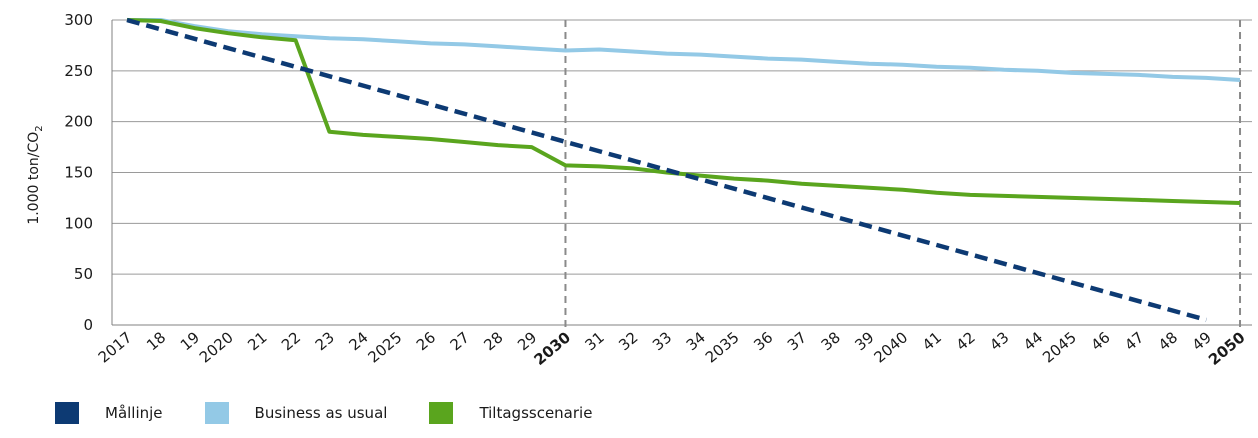 This screenshot has height=438, width=1258. What do you see at coordinates (325, 341) in the screenshot?
I see `x-tick-label: 23` at bounding box center [325, 341].